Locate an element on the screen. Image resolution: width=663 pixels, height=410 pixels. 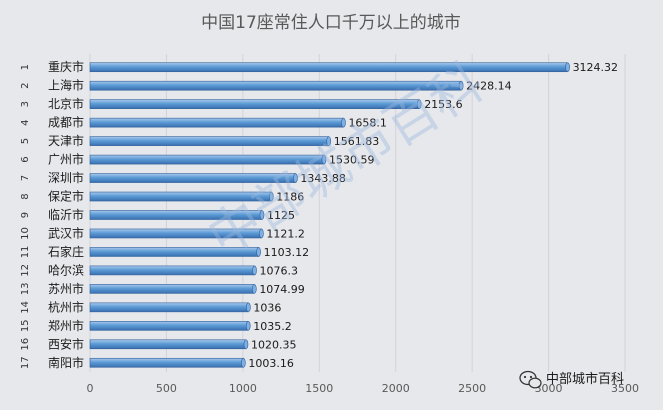
rank-label: 1 is located at coordinates (25, 67).